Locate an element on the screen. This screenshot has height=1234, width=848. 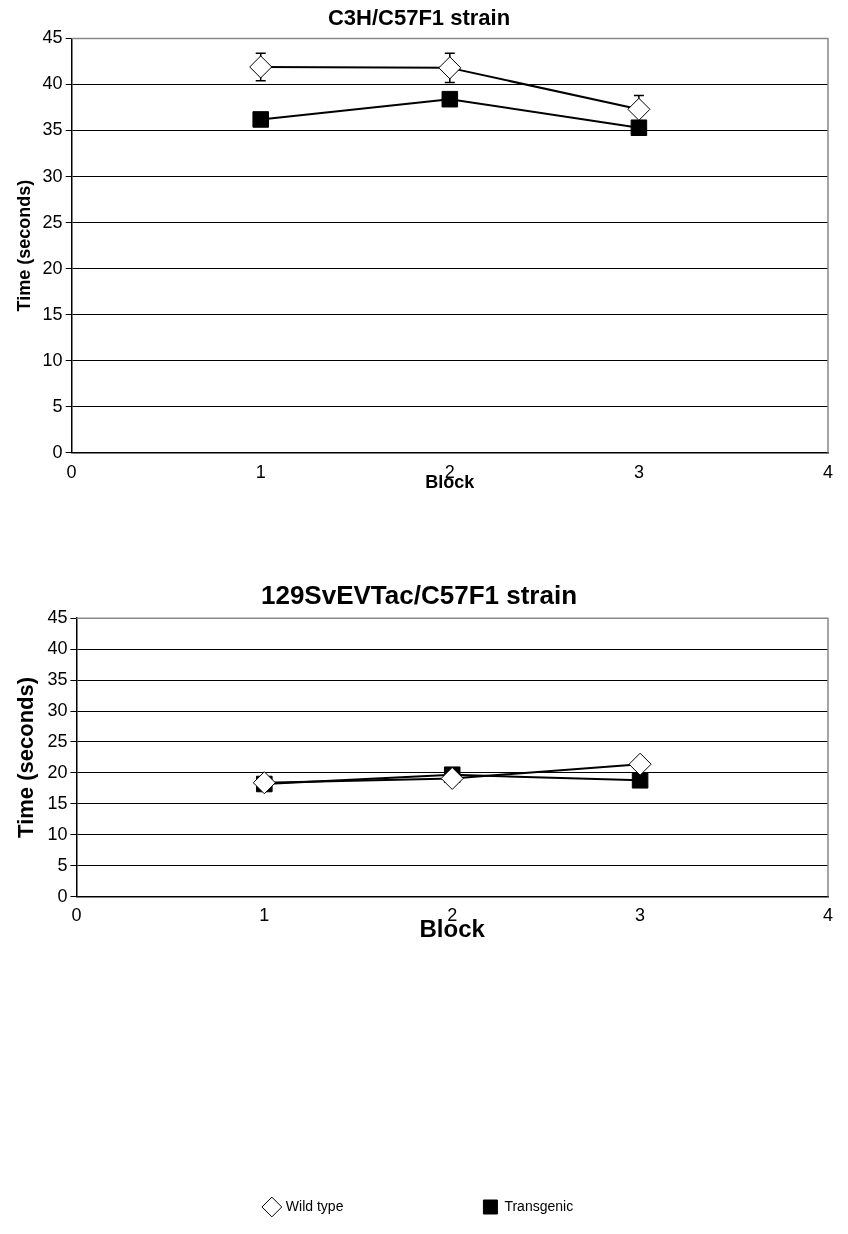
chart-title: 129SvEVTac/C57F1 strain is located at coordinates (419, 594).